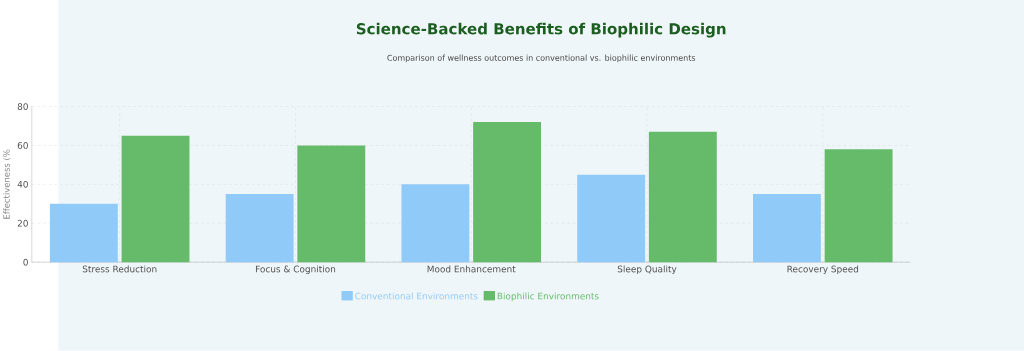 The image size is (1024, 351). I want to click on legend-label: Biophilic Environments, so click(548, 297).